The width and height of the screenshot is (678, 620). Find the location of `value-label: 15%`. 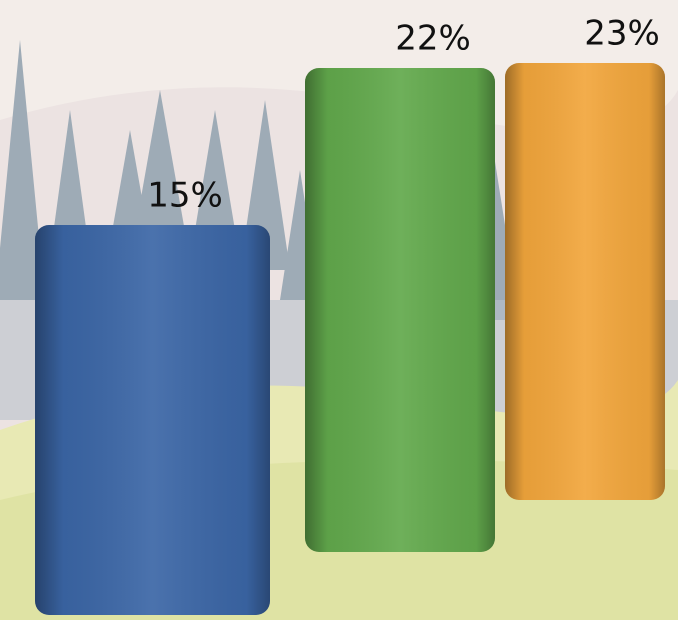

value-label: 15% is located at coordinates (185, 196).